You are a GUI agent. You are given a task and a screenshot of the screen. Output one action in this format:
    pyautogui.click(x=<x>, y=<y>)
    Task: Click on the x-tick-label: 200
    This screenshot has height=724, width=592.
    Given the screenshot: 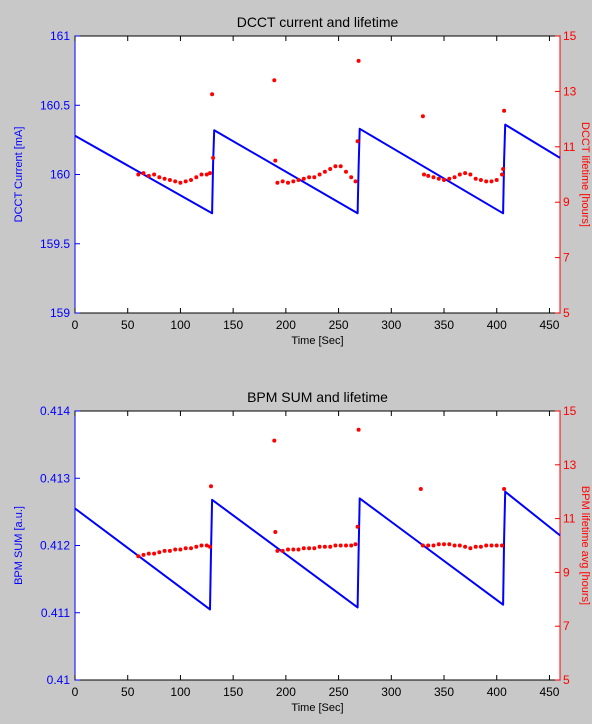 What is the action you would take?
    pyautogui.click(x=286, y=692)
    